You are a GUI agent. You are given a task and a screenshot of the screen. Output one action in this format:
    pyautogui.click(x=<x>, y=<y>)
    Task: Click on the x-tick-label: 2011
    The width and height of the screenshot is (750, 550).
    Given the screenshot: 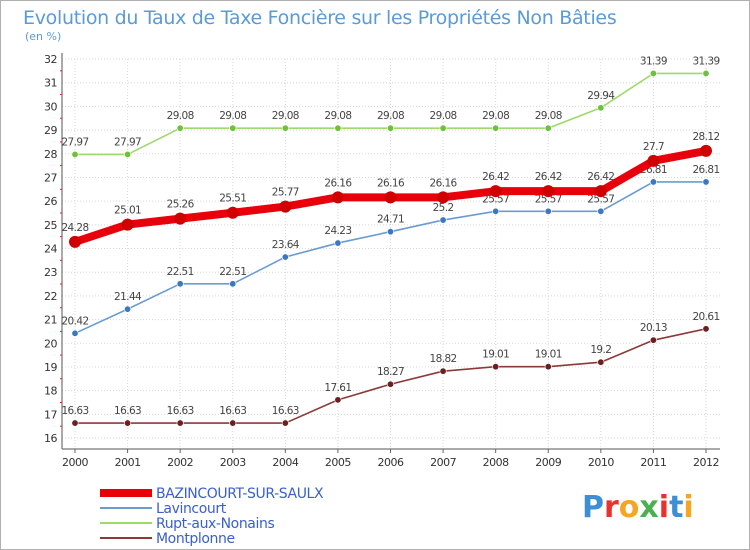 What is the action you would take?
    pyautogui.click(x=653, y=462)
    